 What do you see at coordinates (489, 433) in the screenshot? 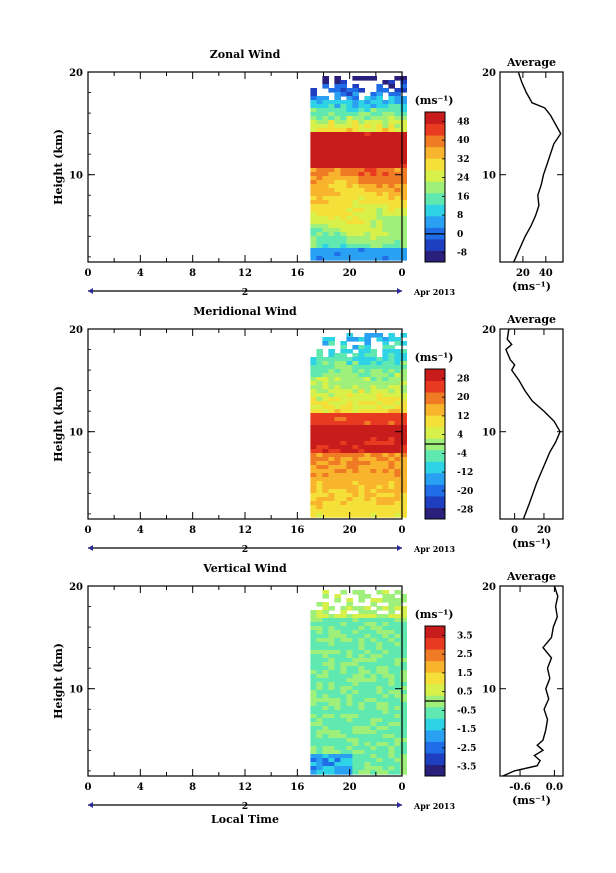
I see `average-y-tick-label: 10` at bounding box center [489, 433].